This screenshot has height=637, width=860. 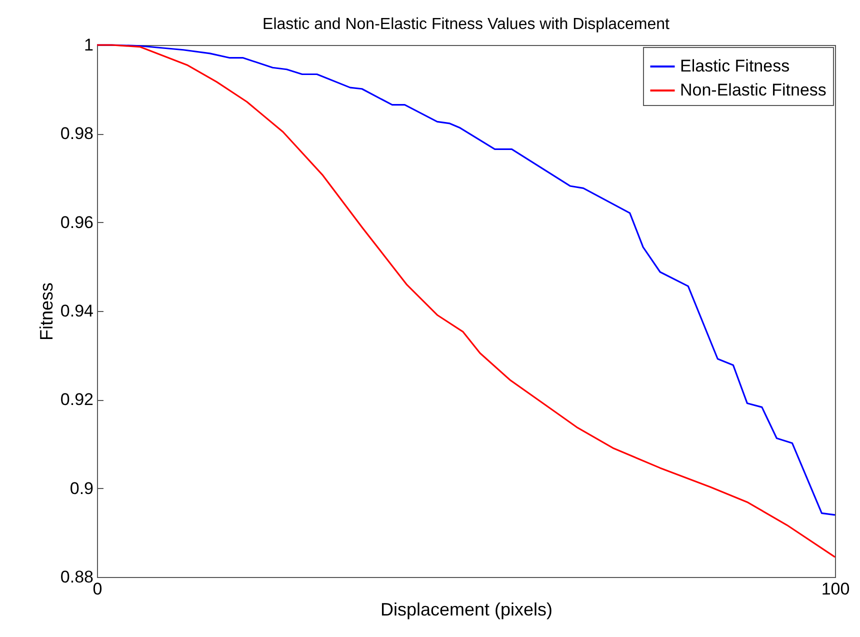 I want to click on y-tick-label: 0.9, so click(x=82, y=488).